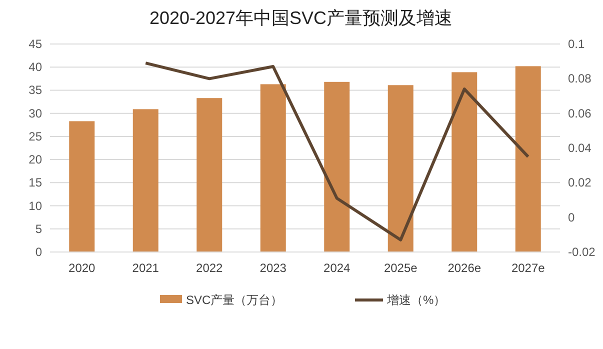 This screenshot has height=349, width=603. What do you see at coordinates (38, 252) in the screenshot?
I see `y-tick-label: 0` at bounding box center [38, 252].